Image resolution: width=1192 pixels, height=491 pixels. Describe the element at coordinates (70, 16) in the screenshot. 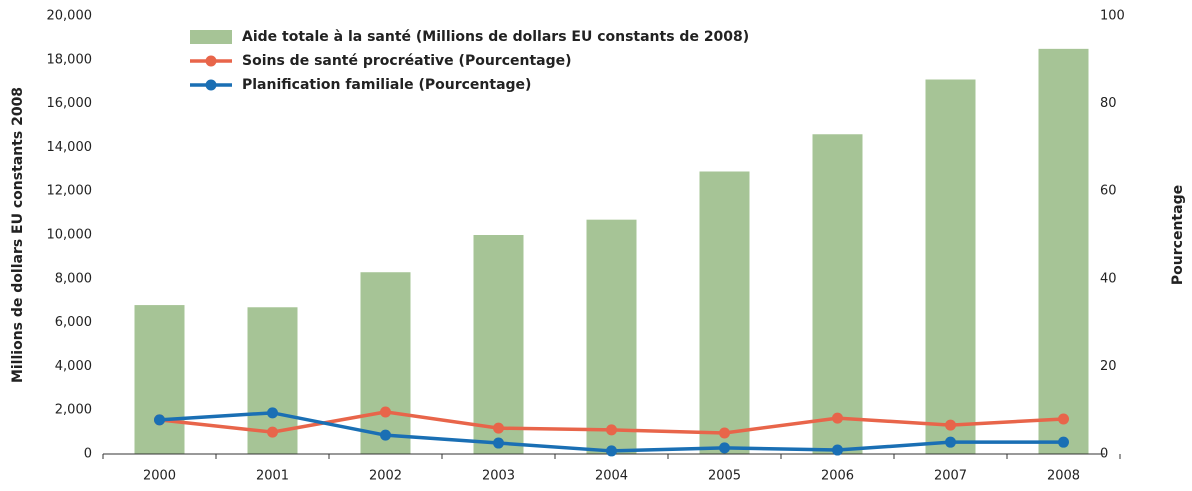

I see `y-tick-label: 20,000` at that location.